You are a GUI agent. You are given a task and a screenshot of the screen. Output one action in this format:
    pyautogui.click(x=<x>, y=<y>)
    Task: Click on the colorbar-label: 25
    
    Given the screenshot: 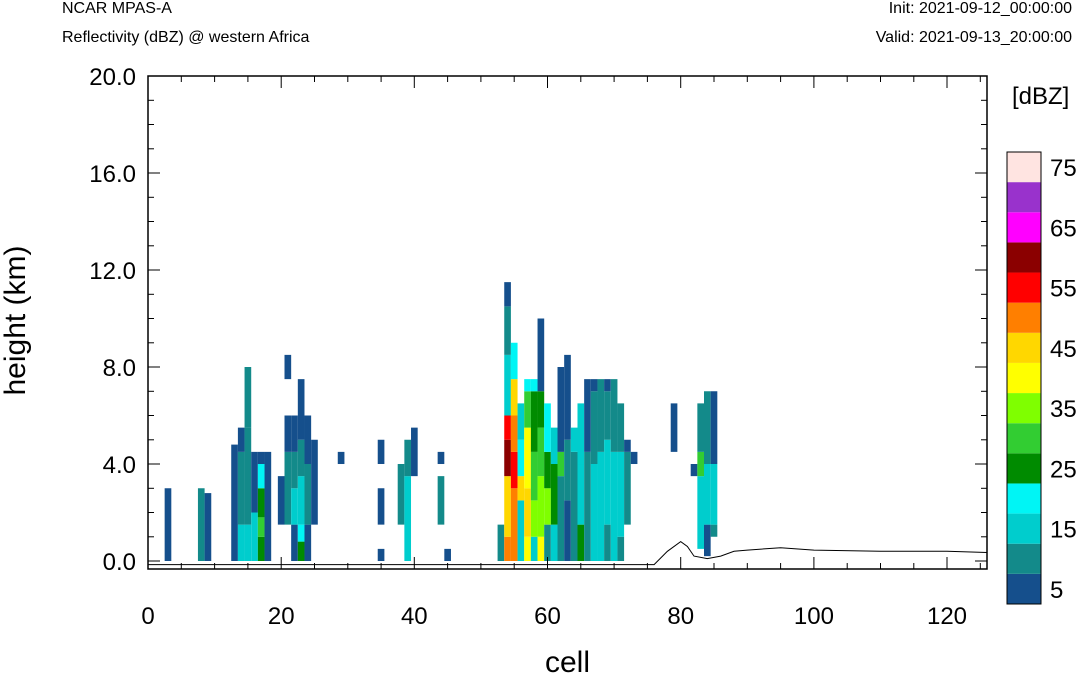 What is the action you would take?
    pyautogui.click(x=1063, y=469)
    